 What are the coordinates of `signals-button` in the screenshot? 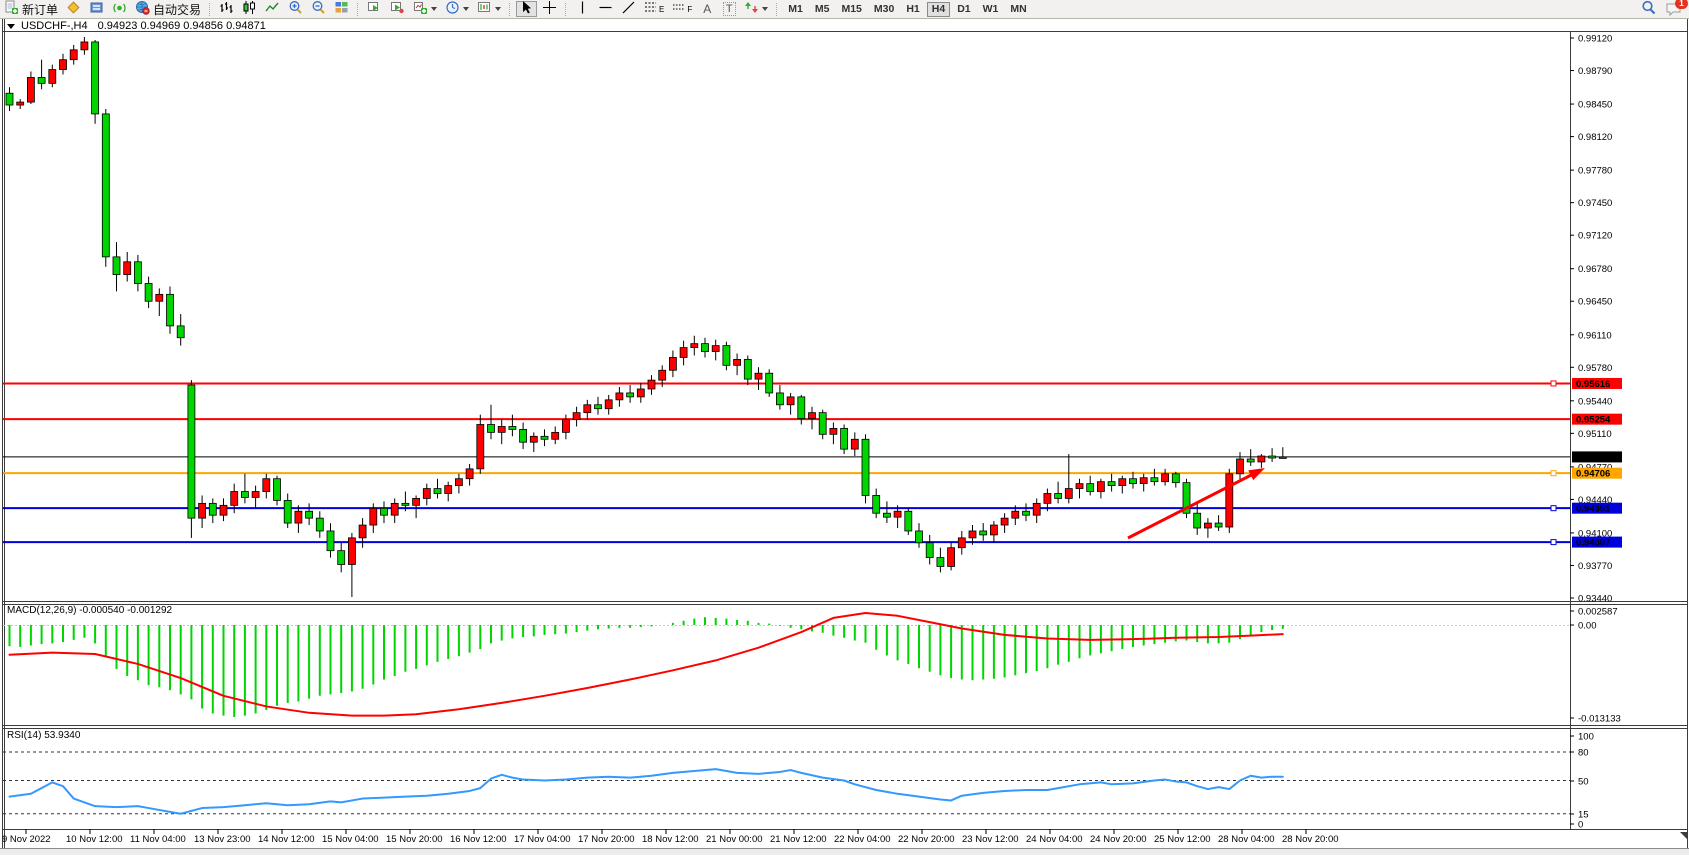 It's located at (119, 9).